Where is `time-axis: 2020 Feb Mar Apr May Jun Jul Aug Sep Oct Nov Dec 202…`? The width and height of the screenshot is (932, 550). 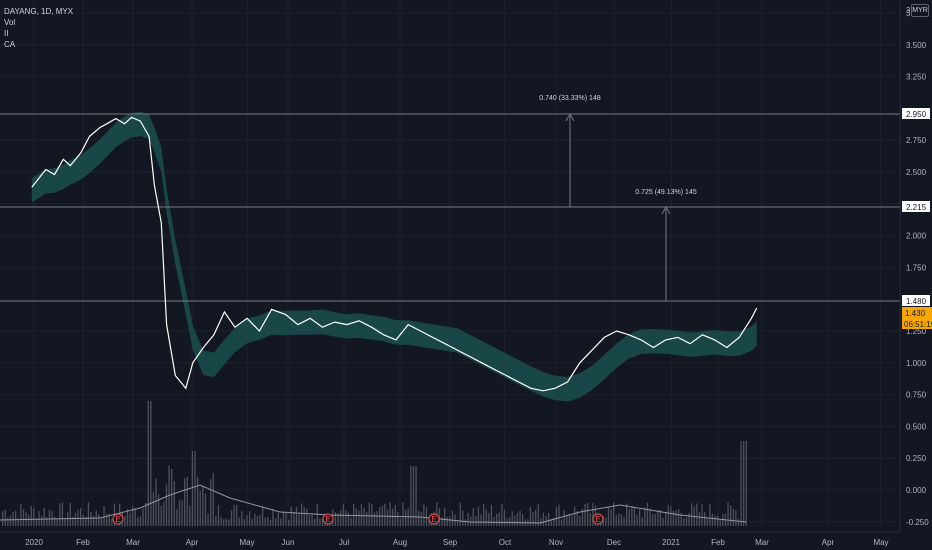 time-axis: 2020 Feb Mar Apr May Jun Jul Aug Sep Oct Nov Dec 202… is located at coordinates (450, 539).